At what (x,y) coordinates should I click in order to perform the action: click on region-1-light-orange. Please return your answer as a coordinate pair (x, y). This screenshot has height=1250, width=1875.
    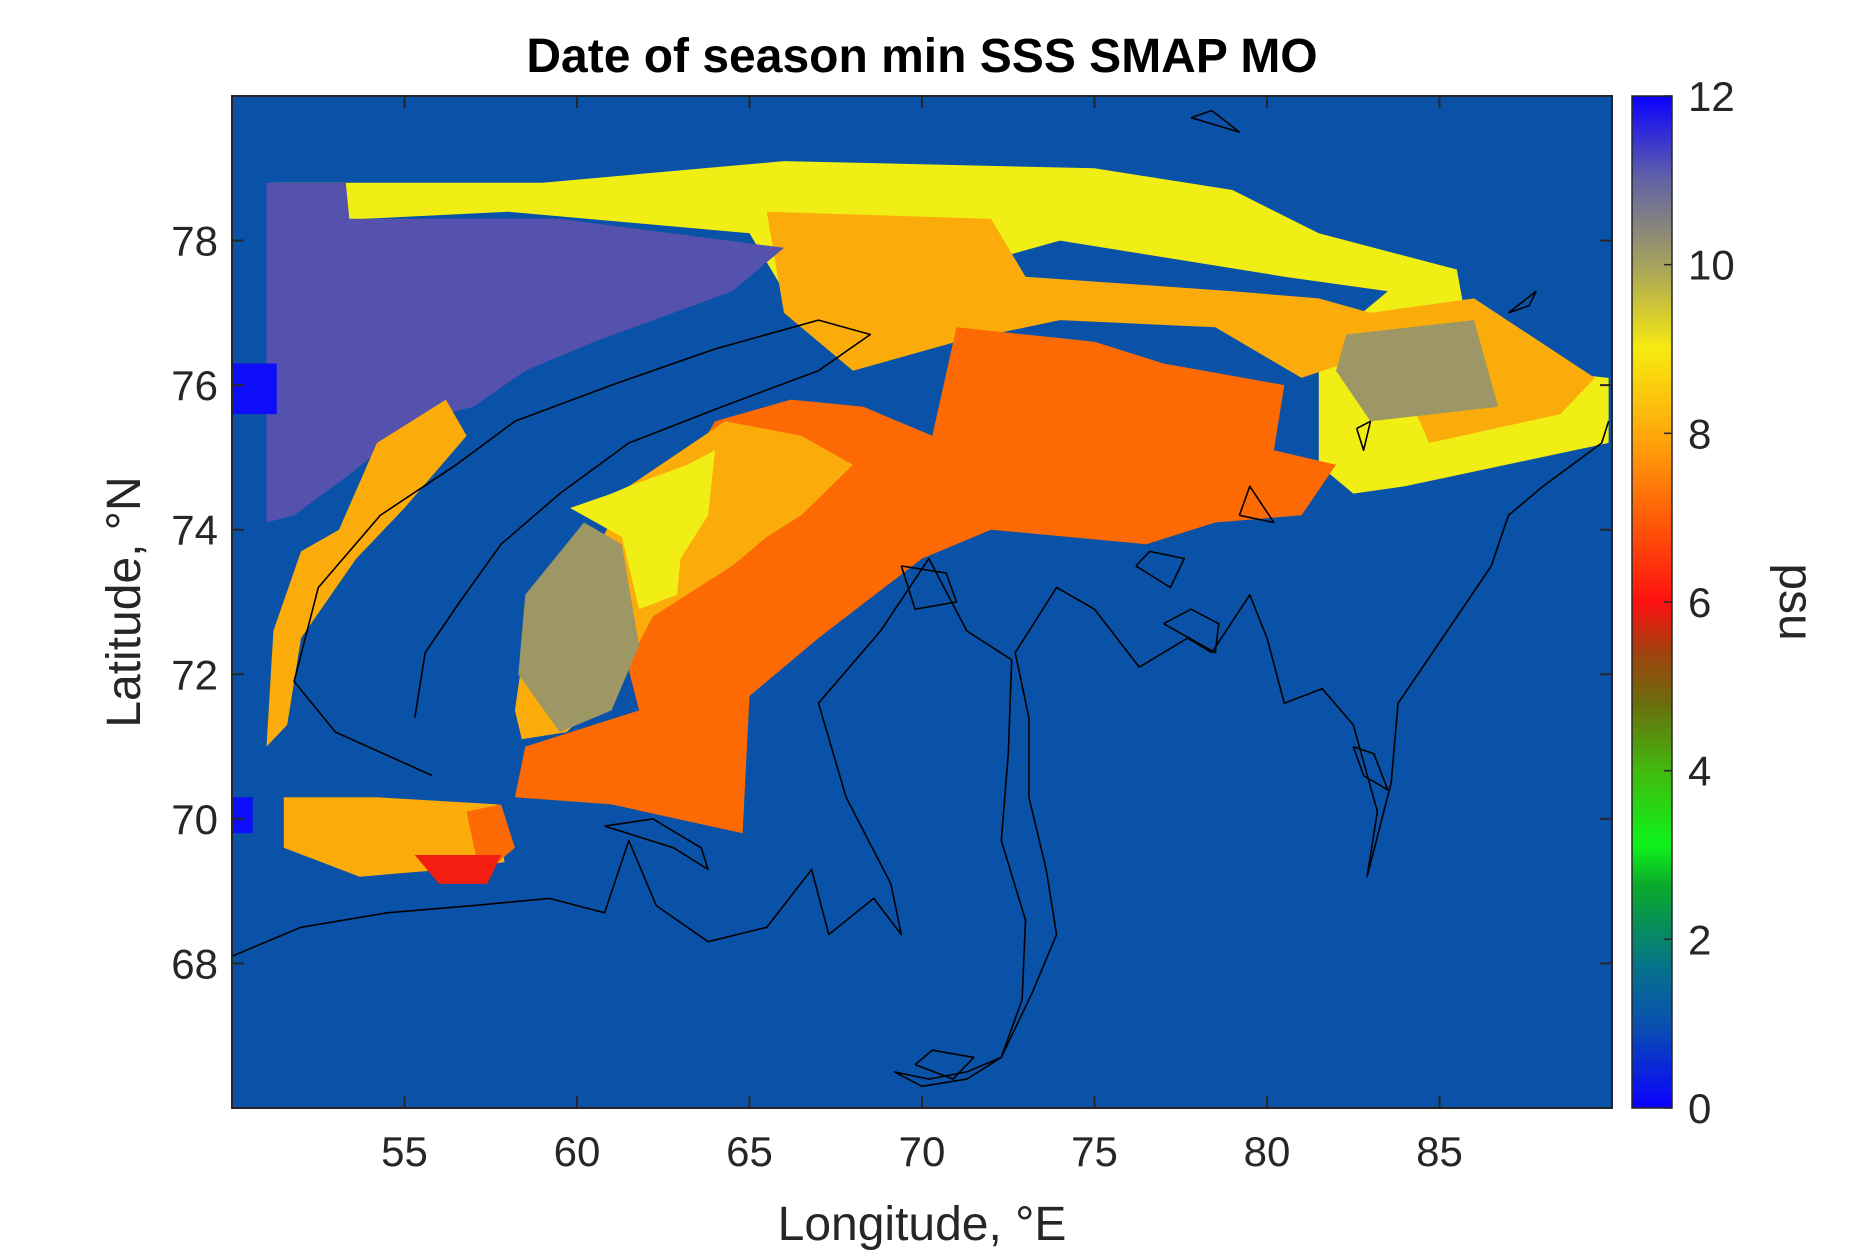
    Looking at the image, I should click on (1180, 327).